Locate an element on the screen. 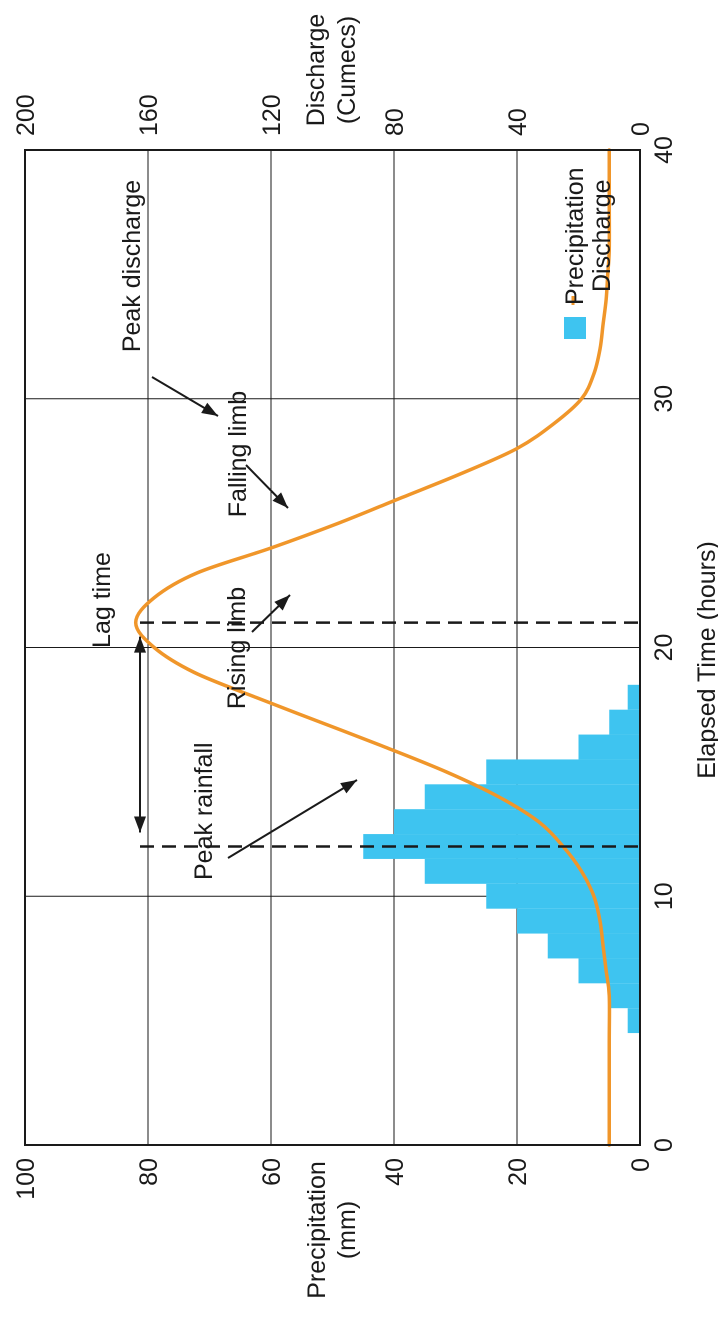 This screenshot has height=1321, width=718. precipitation-bars is located at coordinates (501, 859).